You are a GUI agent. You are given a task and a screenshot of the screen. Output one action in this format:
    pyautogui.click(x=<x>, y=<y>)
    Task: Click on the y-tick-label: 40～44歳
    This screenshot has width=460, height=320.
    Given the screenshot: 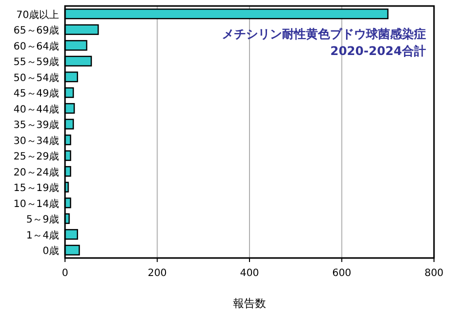 What is the action you would take?
    pyautogui.click(x=36, y=109)
    